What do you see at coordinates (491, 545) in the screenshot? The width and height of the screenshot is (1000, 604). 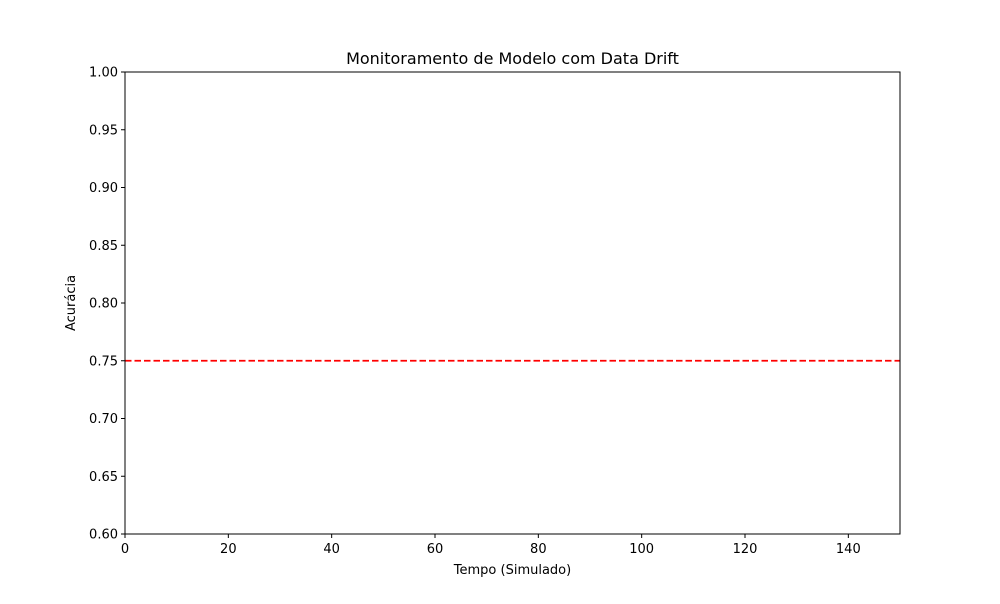 I see `x-axis-ticks: 0 20 40 60 80 100 120 140` at bounding box center [491, 545].